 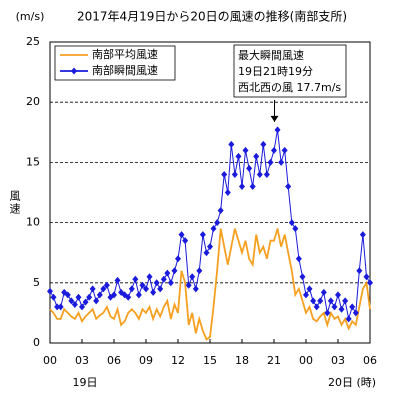 What do you see at coordinates (275, 71) in the screenshot?
I see `annotation-text: 19日21時19分` at bounding box center [275, 71].